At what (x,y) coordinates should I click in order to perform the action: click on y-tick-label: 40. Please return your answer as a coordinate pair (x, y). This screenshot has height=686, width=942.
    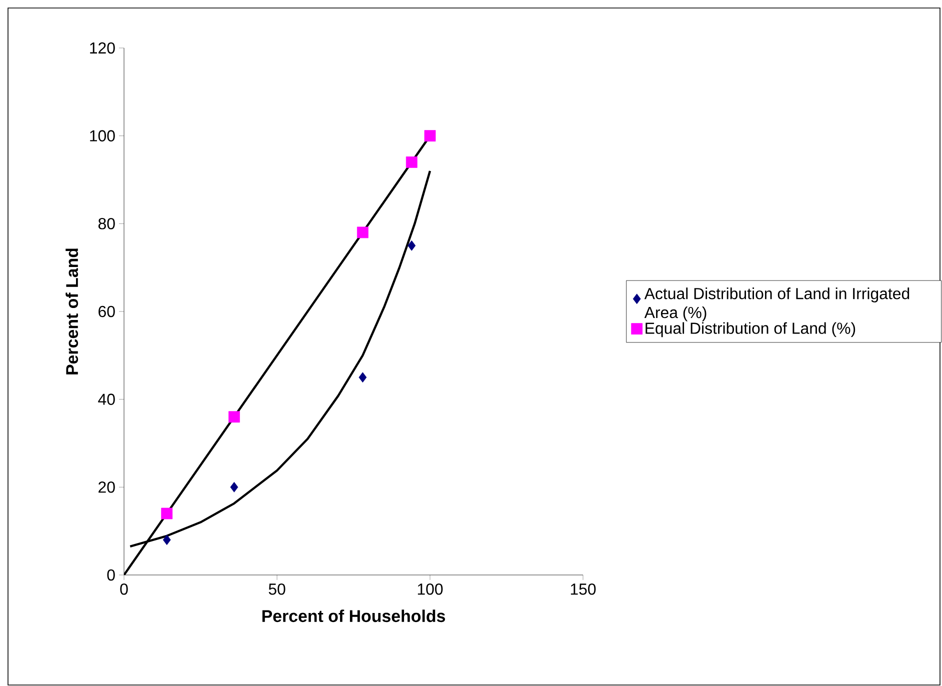
    Looking at the image, I should click on (106, 399).